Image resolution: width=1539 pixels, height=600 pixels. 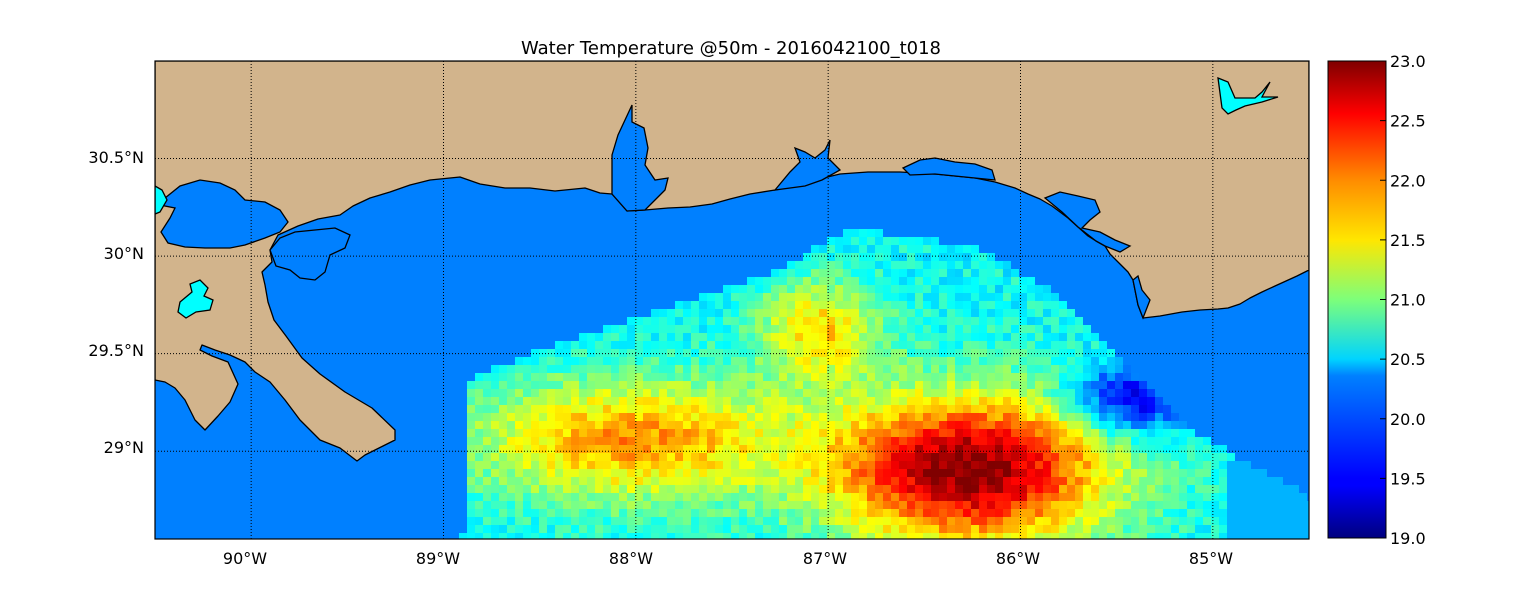 I want to click on lat-label-29-5n: 29.5°N, so click(x=116, y=350).